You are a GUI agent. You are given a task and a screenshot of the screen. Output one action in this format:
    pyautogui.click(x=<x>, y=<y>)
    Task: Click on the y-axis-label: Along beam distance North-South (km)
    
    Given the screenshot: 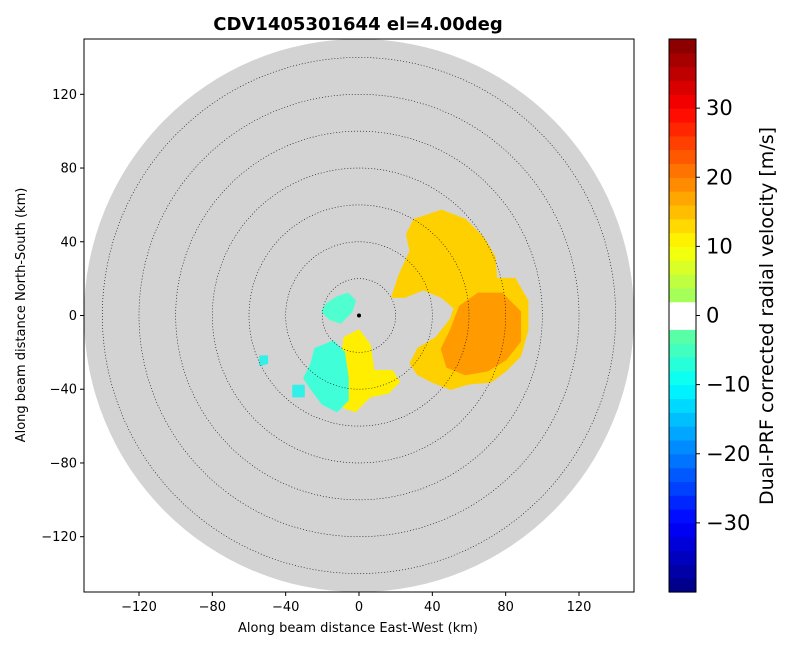 What is the action you would take?
    pyautogui.click(x=21, y=315)
    